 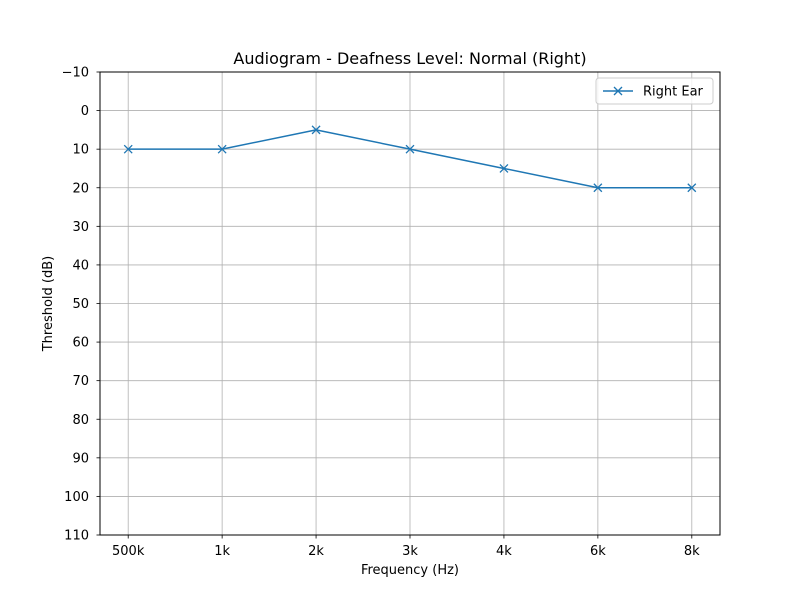 I want to click on y-tick-label: 90, so click(x=80, y=458).